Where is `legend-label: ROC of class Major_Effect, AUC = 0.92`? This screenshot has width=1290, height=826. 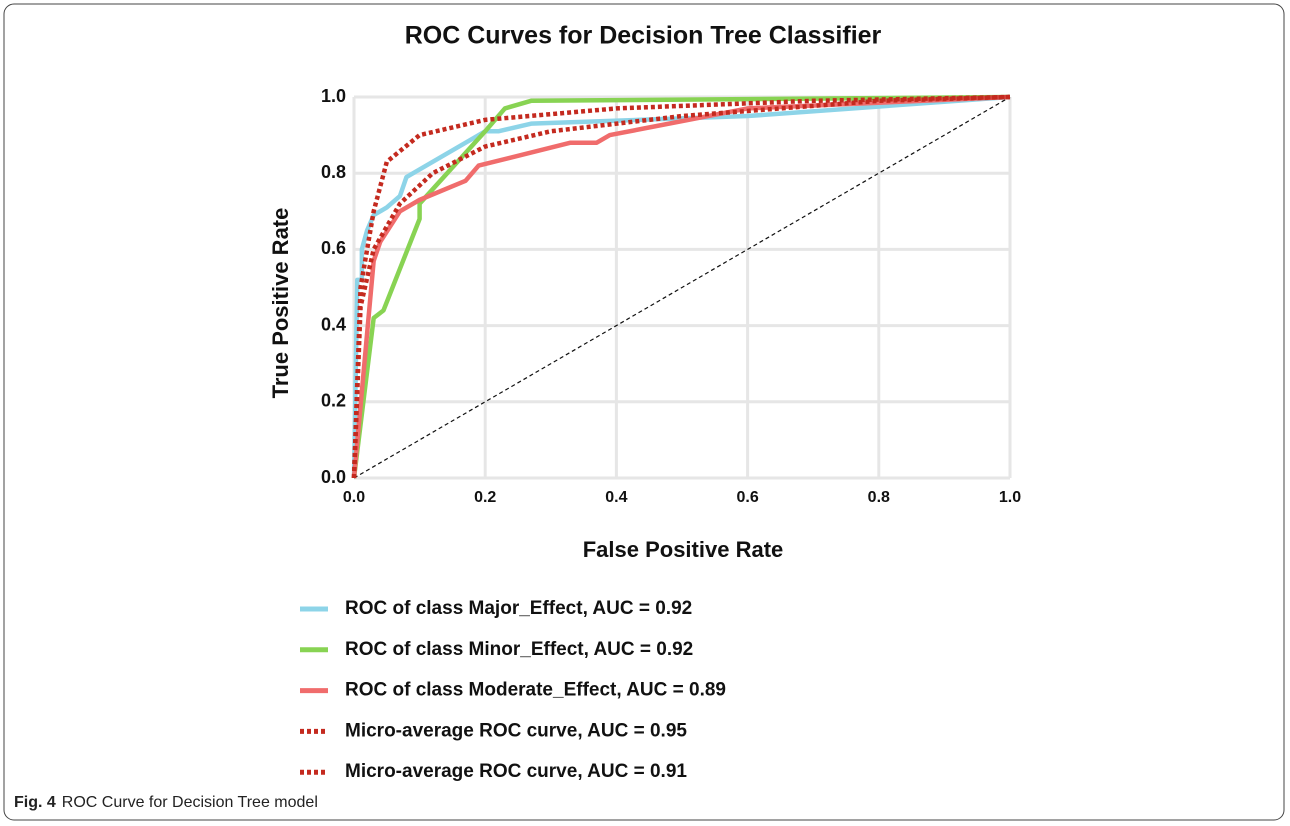
legend-label: ROC of class Major_Effect, AUC = 0.92 is located at coordinates (518, 608).